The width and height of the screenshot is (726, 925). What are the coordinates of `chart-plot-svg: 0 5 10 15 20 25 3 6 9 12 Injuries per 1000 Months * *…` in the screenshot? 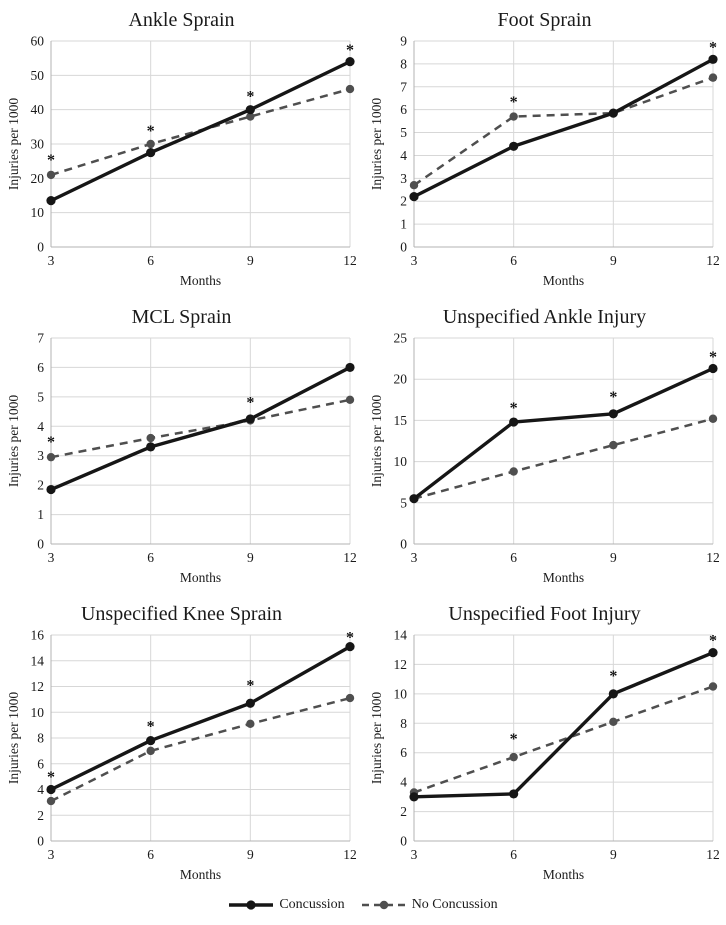 It's located at (544, 458).